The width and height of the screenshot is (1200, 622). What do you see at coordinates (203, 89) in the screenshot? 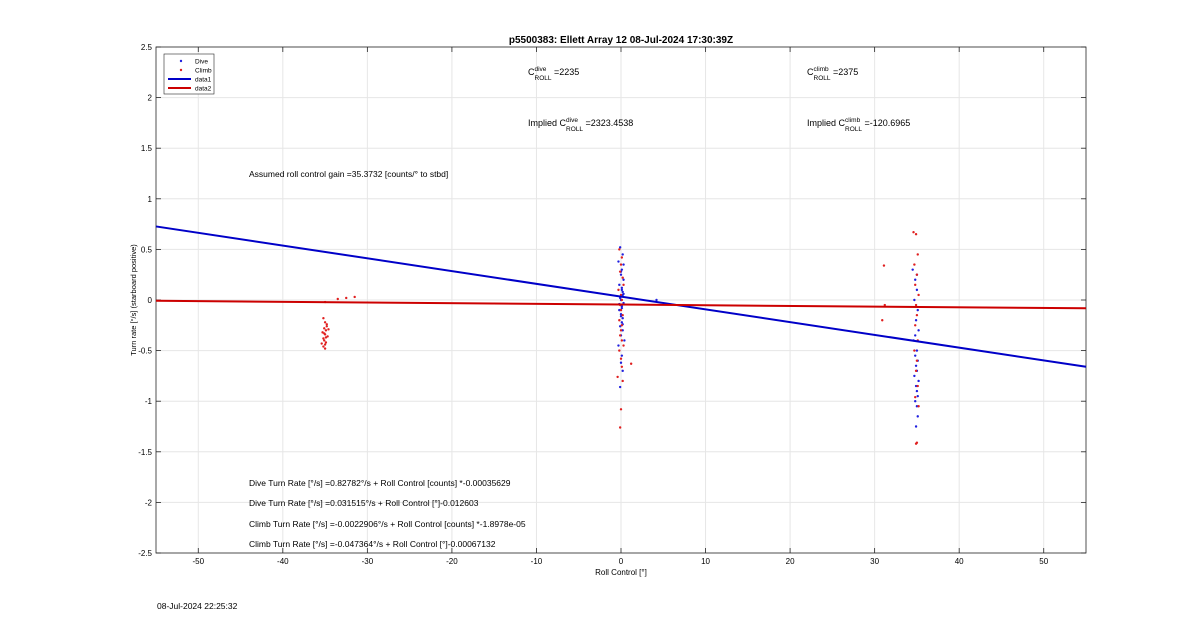
I see `legend-label: data2` at bounding box center [203, 89].